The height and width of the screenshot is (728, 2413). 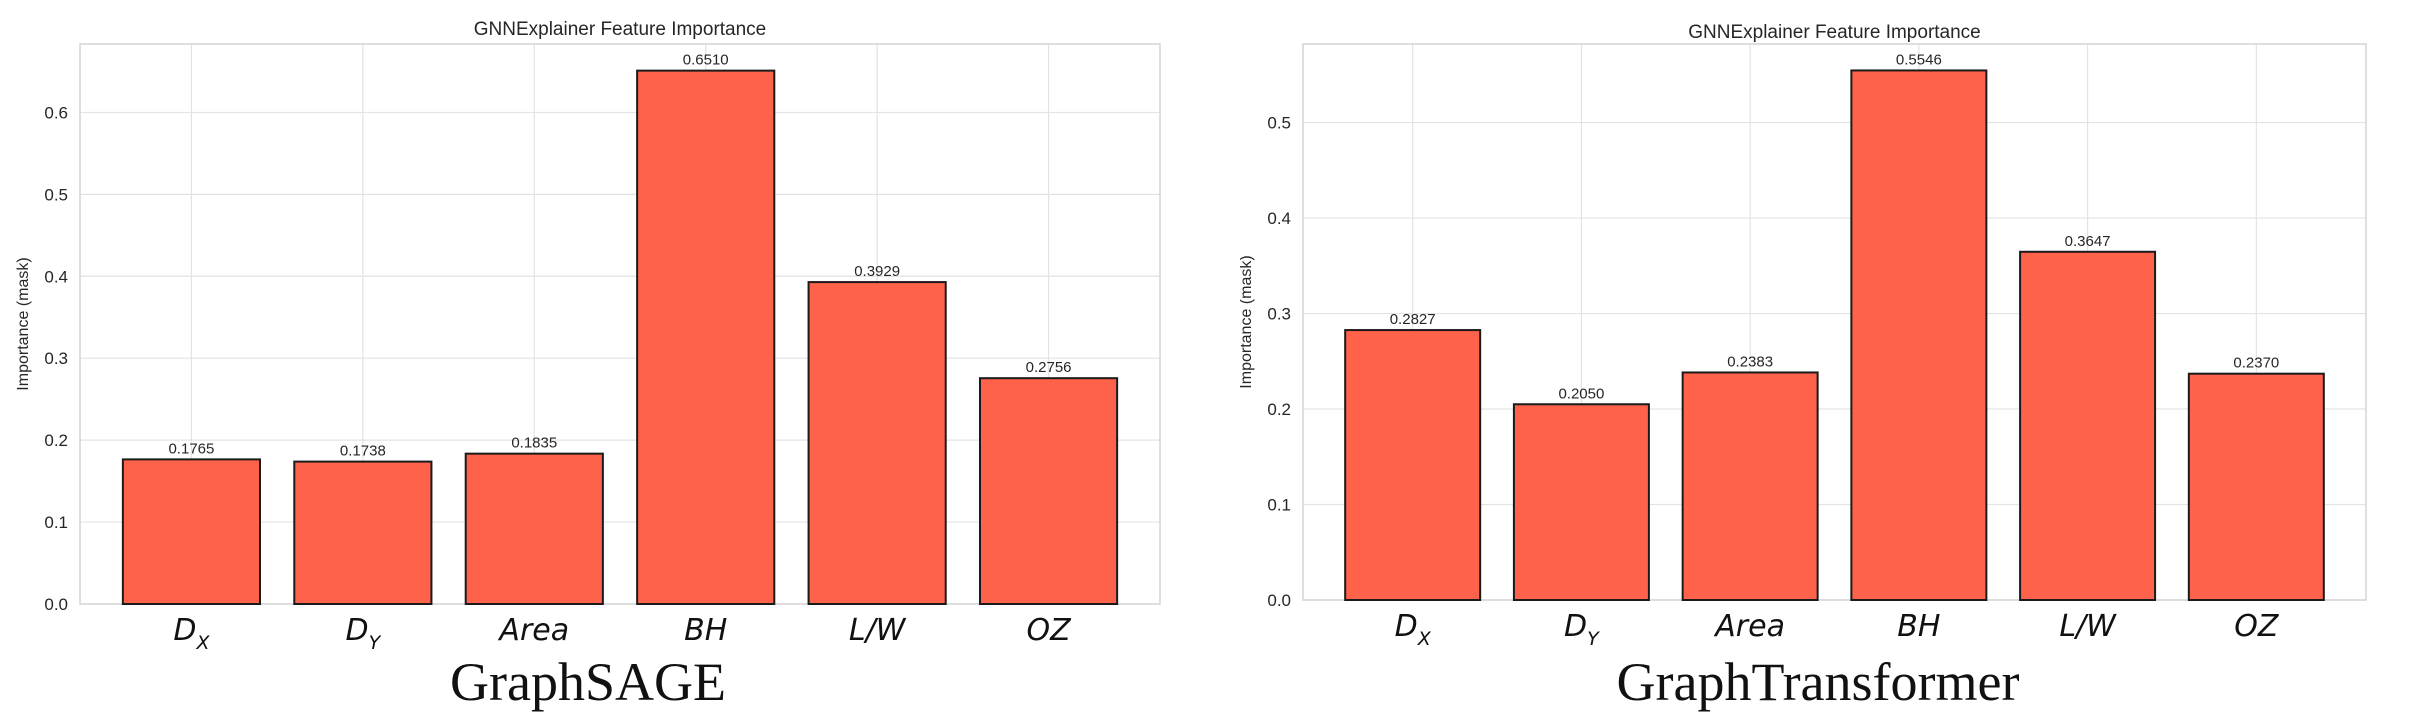 What do you see at coordinates (191, 448) in the screenshot?
I see `bar-value-label: 0.1765` at bounding box center [191, 448].